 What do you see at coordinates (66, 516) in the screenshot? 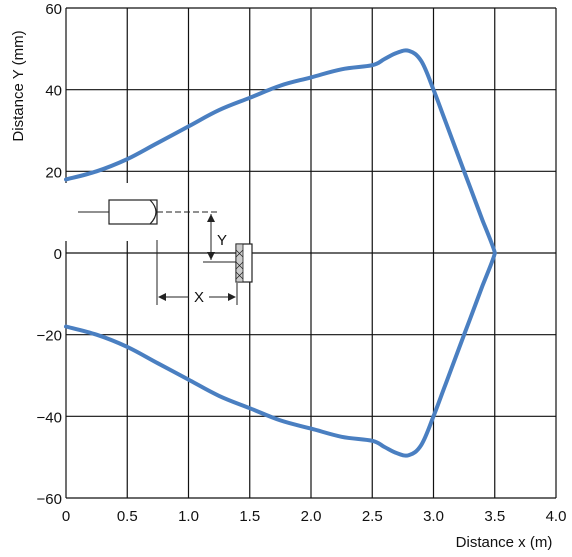
I see `x-tick-label: 0` at bounding box center [66, 516].